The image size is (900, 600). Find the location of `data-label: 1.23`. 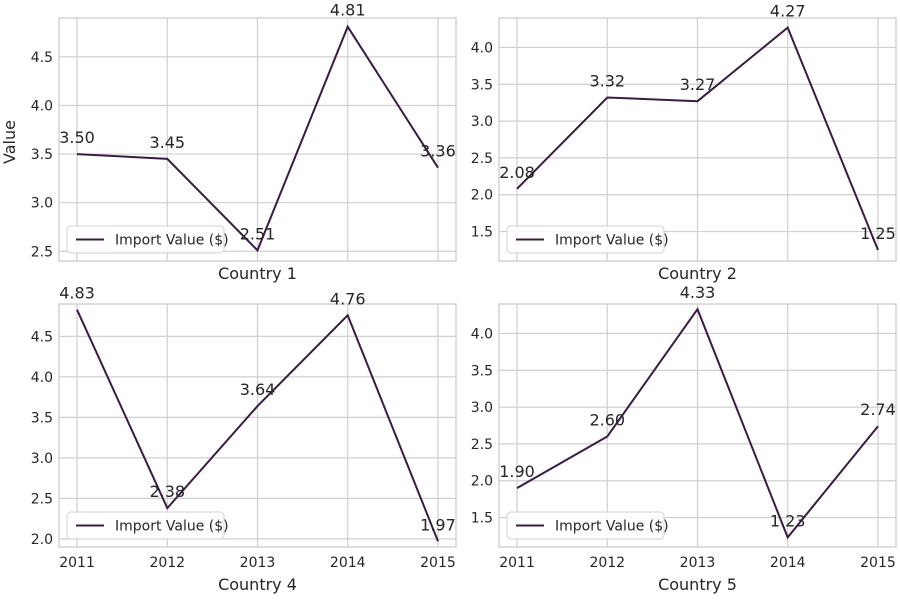

data-label: 1.23 is located at coordinates (788, 520).